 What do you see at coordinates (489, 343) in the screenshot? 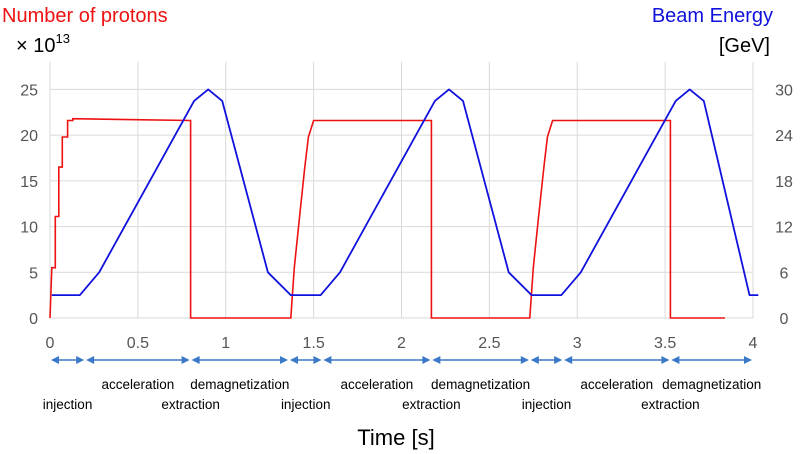
I see `x-tick-label: 2.5` at bounding box center [489, 343].